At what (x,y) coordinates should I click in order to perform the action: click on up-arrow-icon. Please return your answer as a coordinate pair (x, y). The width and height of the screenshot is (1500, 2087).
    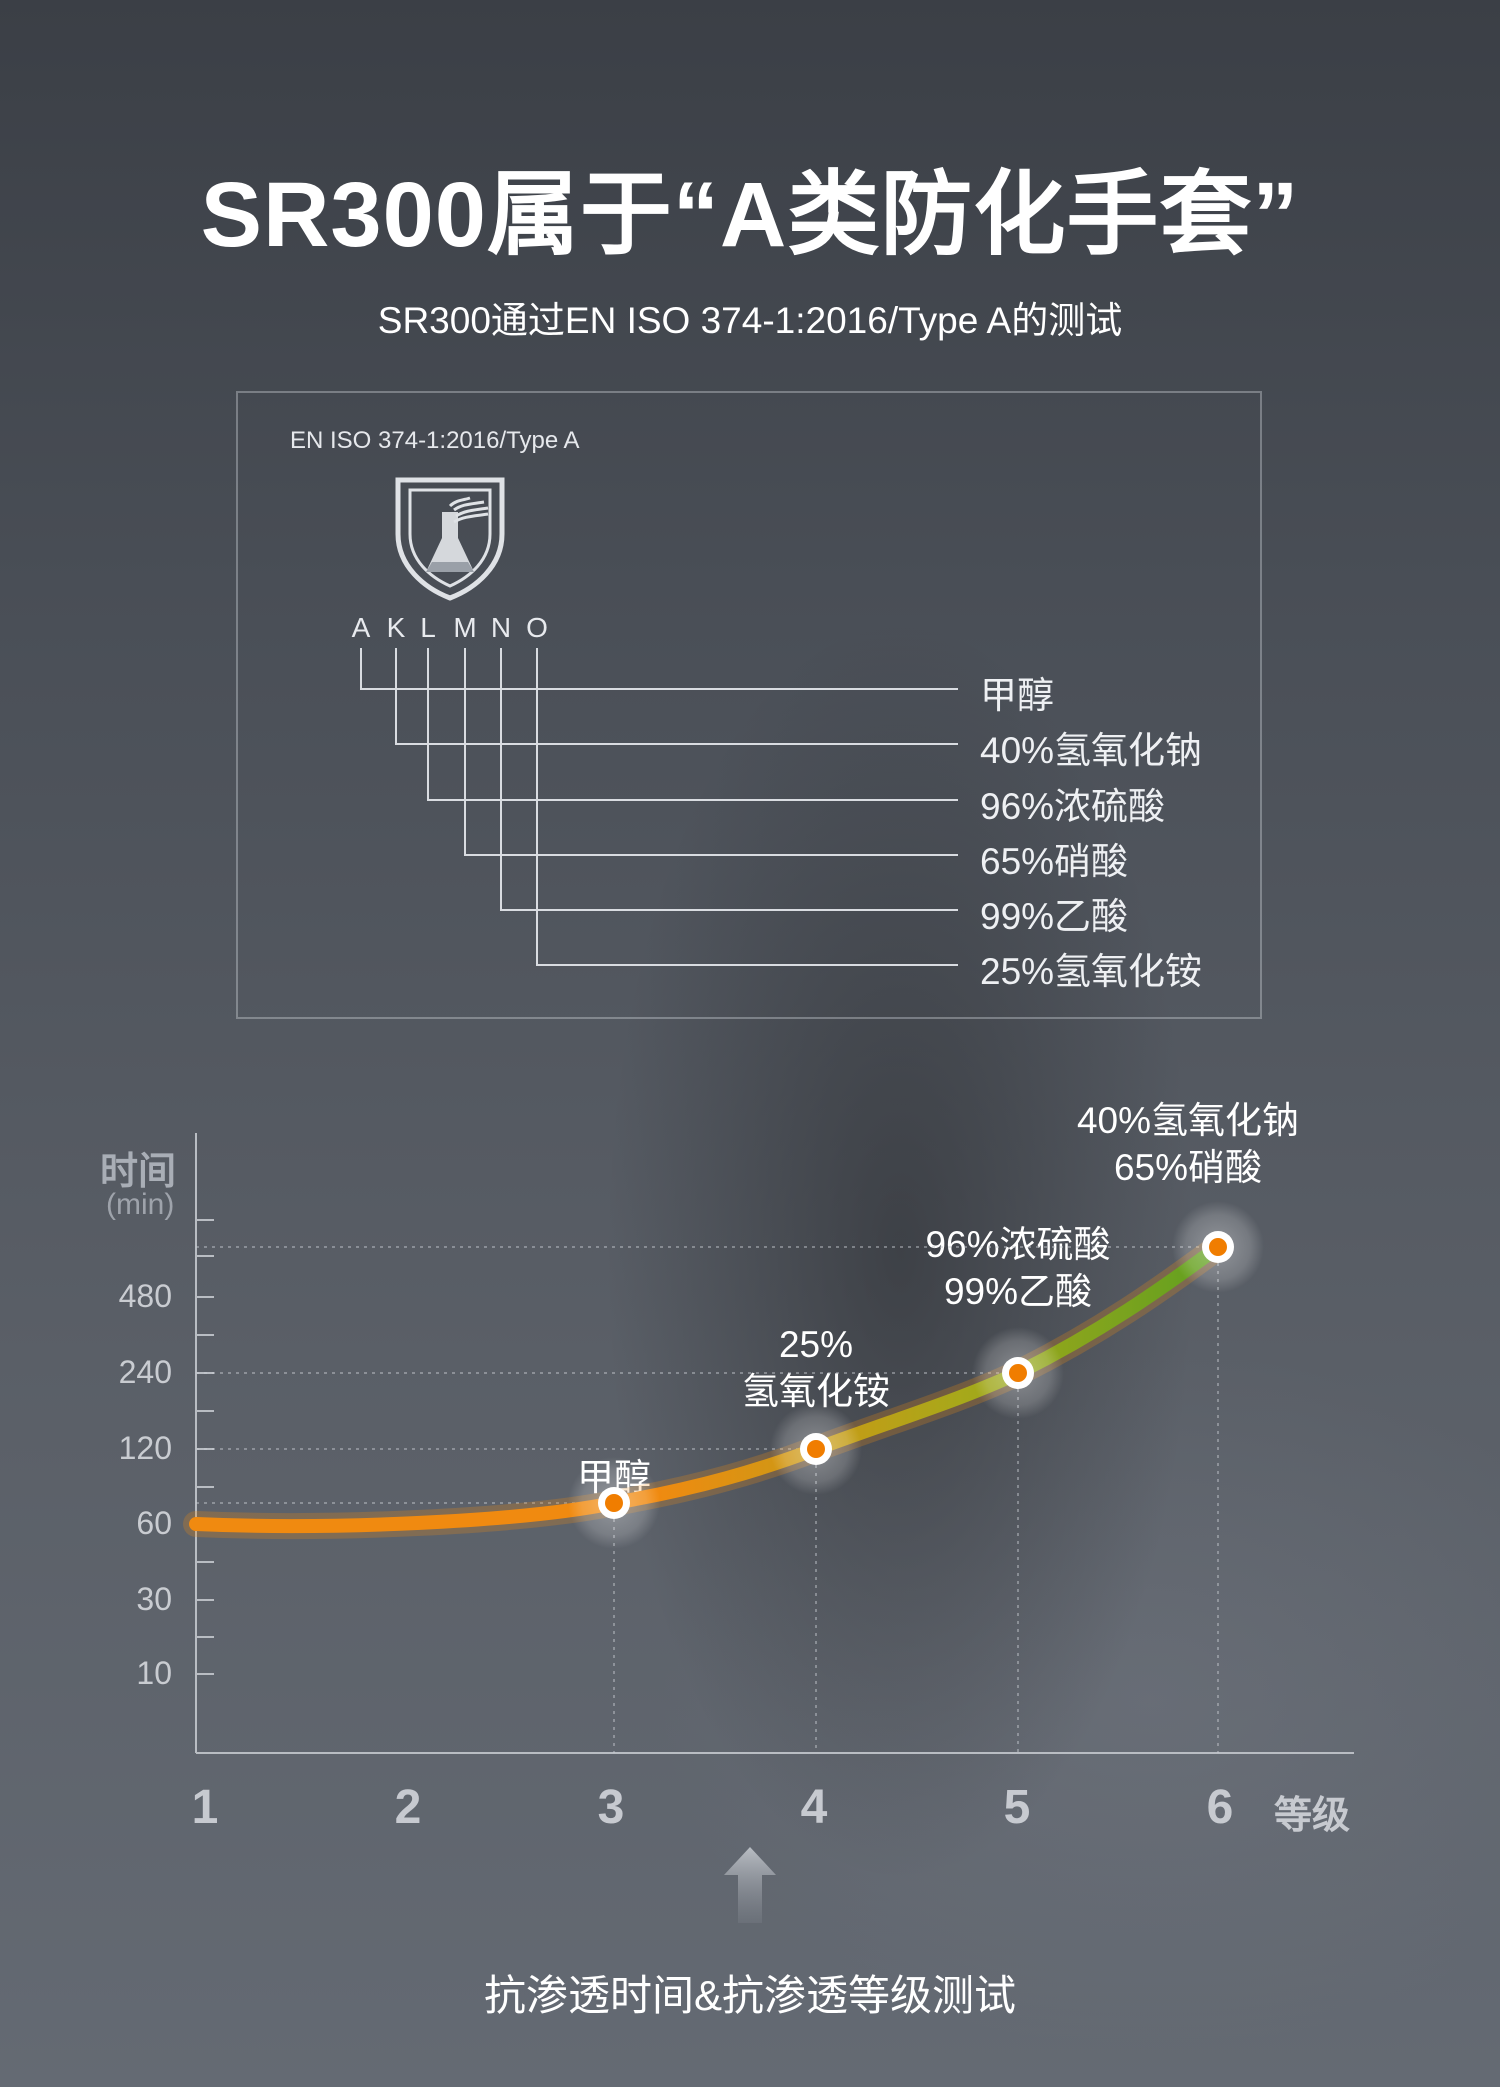
    Looking at the image, I should click on (750, 1885).